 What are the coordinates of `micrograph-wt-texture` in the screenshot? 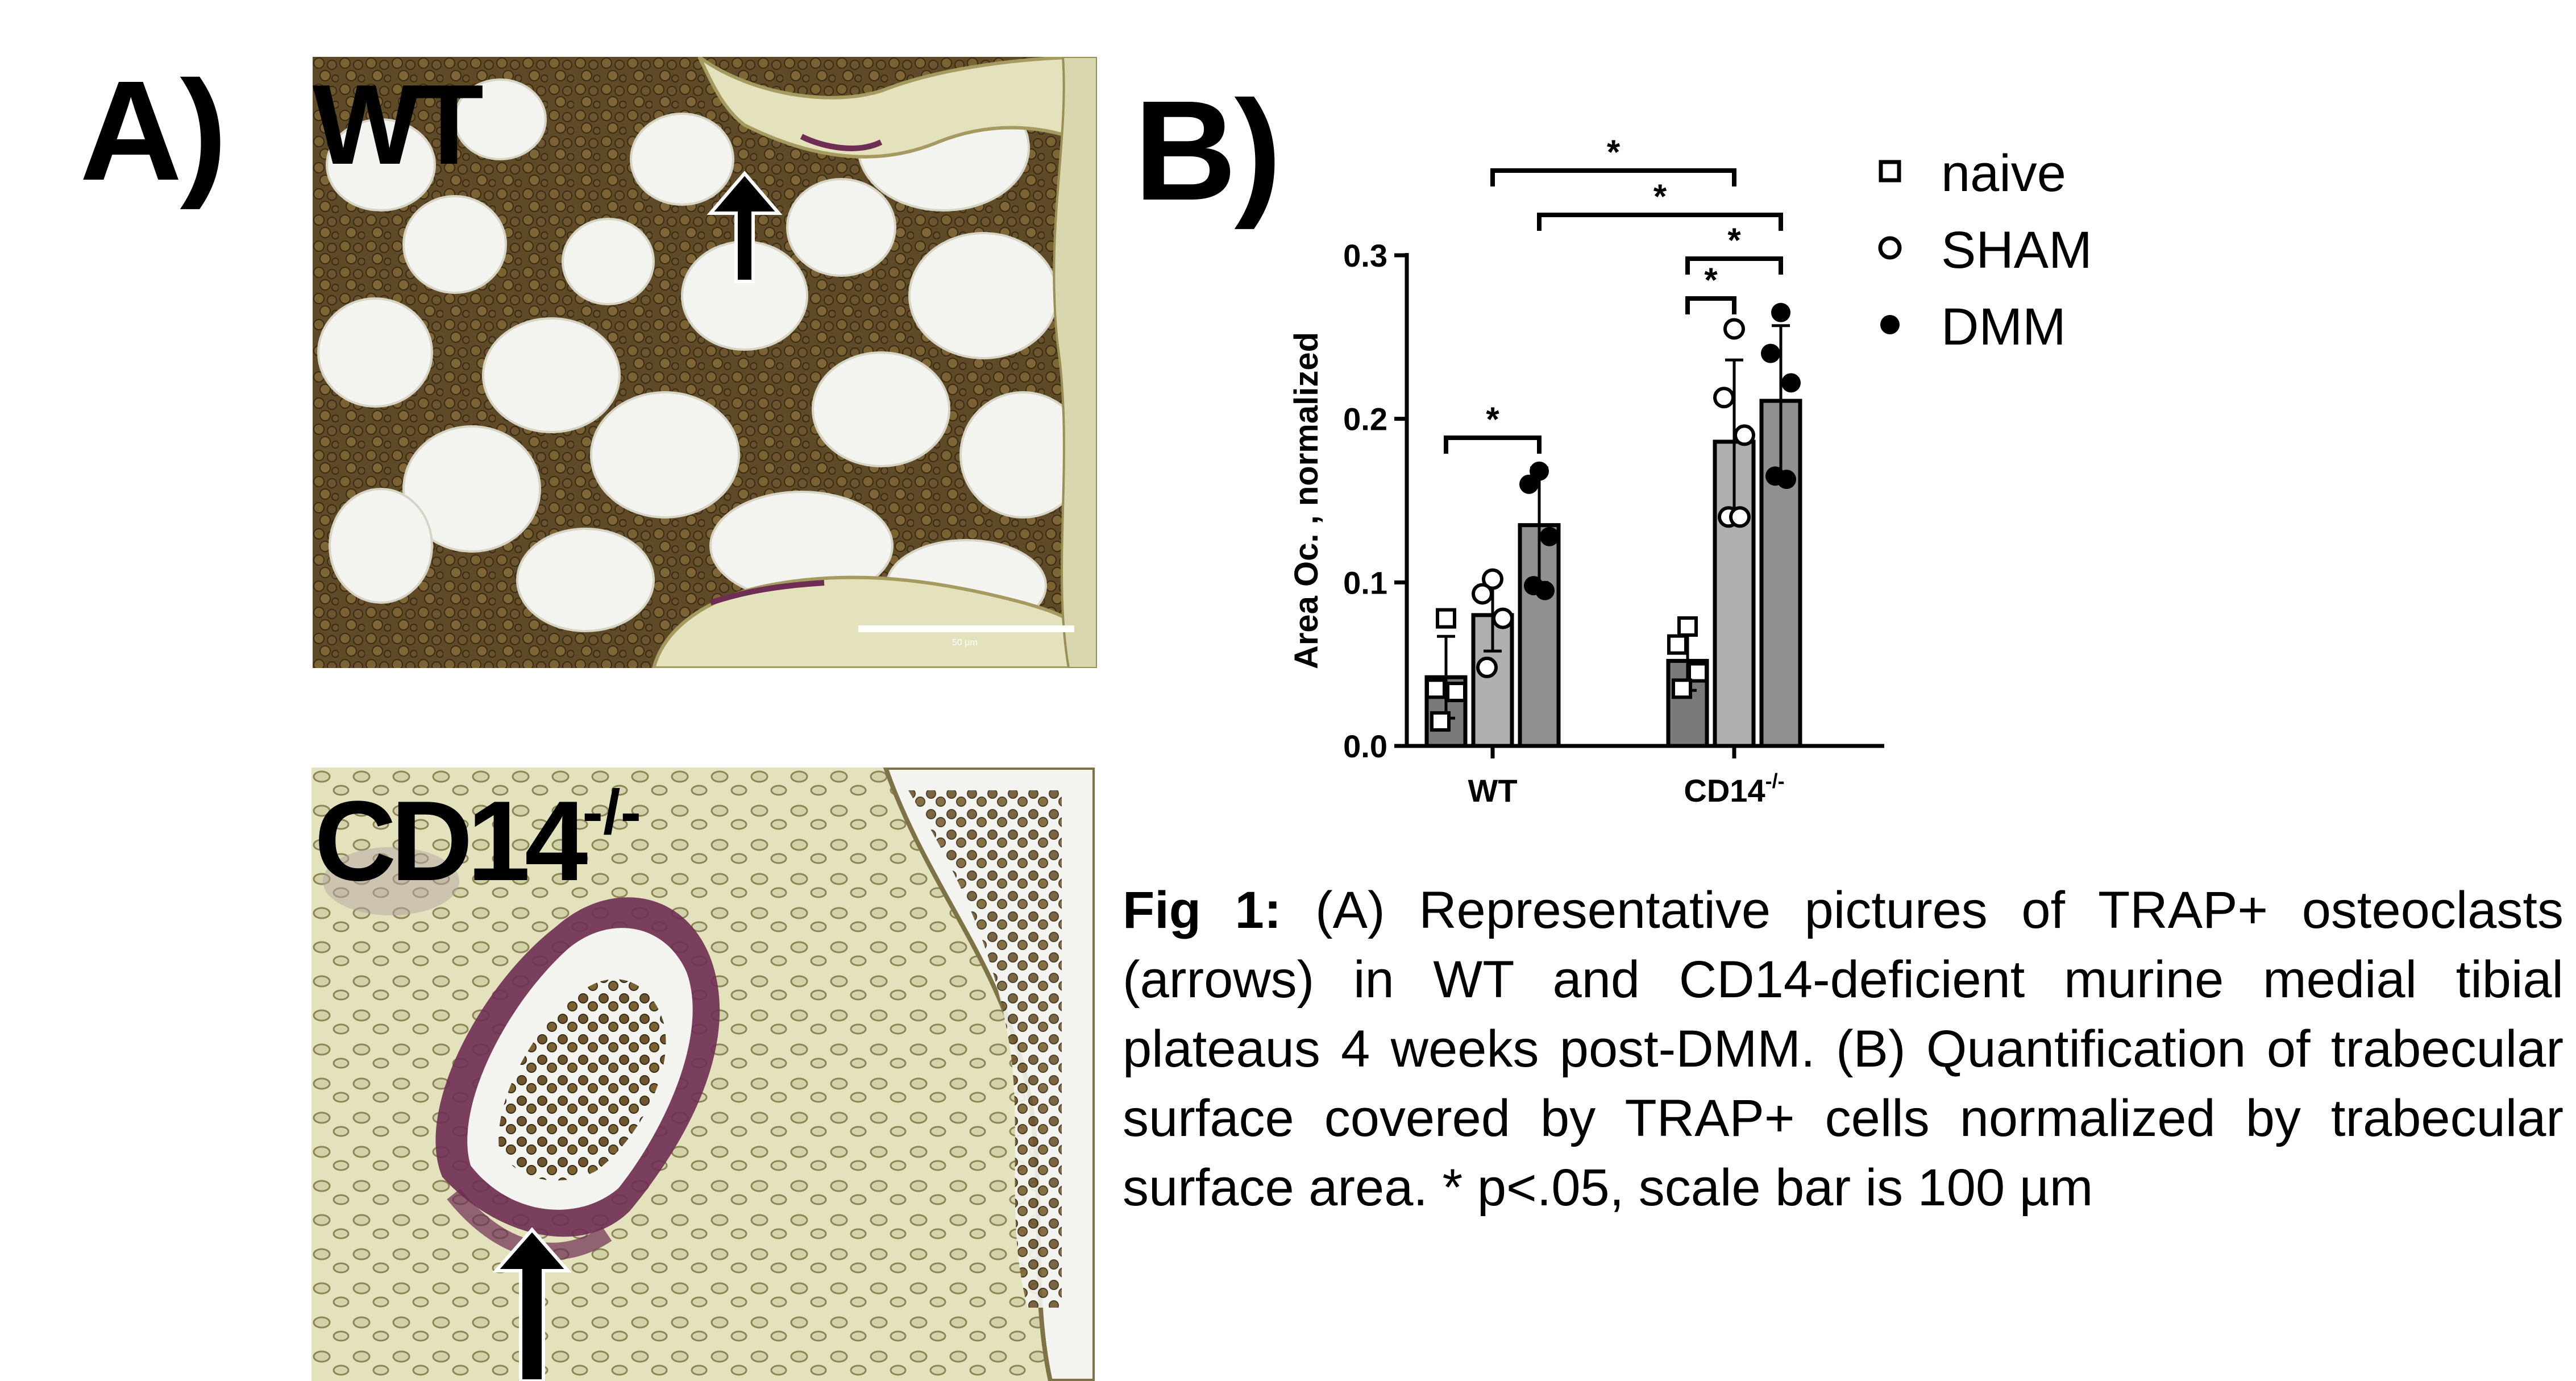 It's located at (705, 363).